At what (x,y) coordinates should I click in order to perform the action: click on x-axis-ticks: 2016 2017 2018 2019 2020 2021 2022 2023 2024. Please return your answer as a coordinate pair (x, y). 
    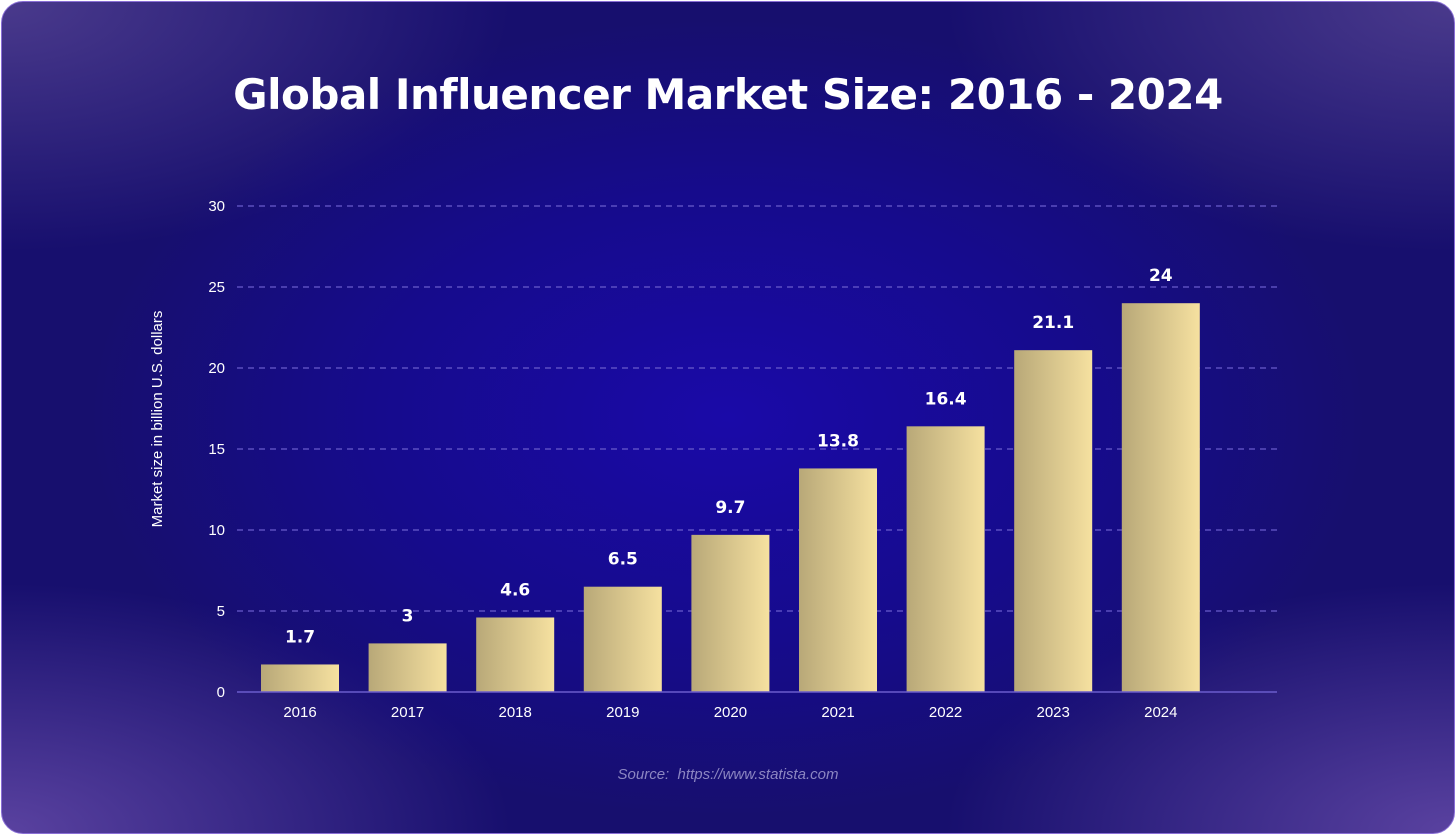
    Looking at the image, I should click on (730, 712).